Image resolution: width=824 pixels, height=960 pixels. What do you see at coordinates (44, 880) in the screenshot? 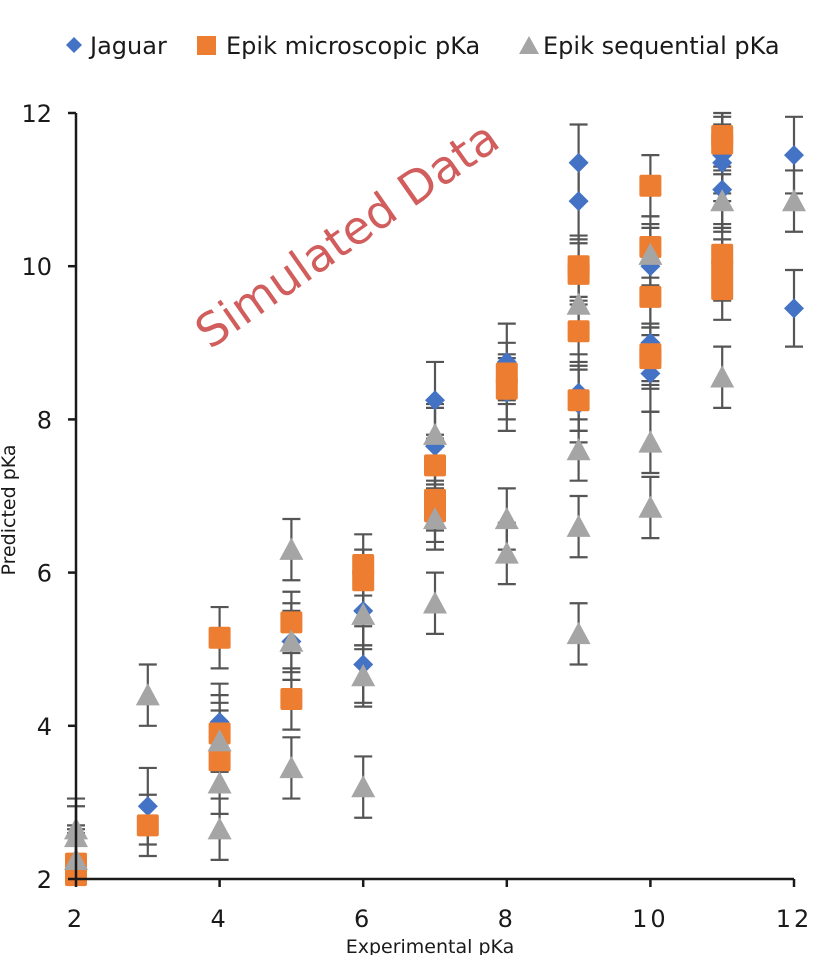
I see `y-tick-label: 2` at bounding box center [44, 880].